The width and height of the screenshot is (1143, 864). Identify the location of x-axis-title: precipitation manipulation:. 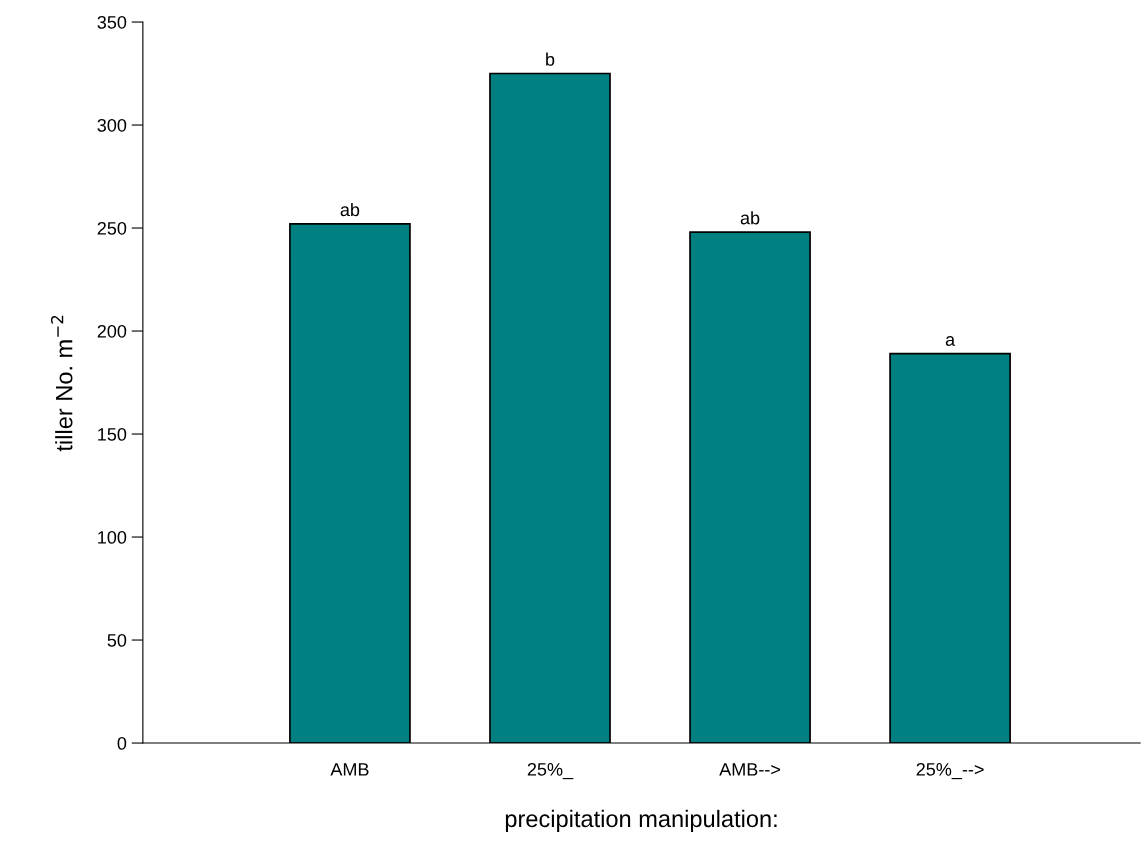
(641, 820).